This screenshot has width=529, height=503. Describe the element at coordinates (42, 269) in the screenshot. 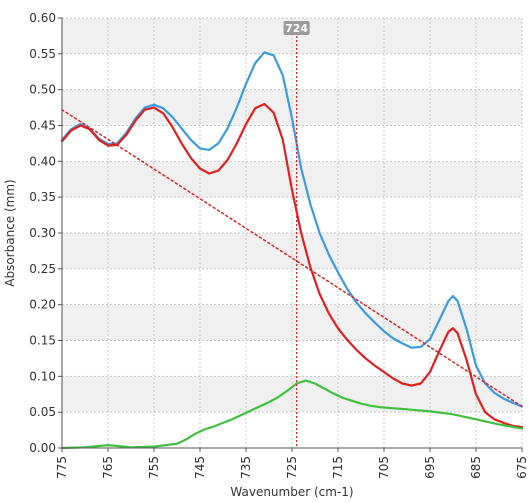

I see `y-tick-label: 0.25` at that location.